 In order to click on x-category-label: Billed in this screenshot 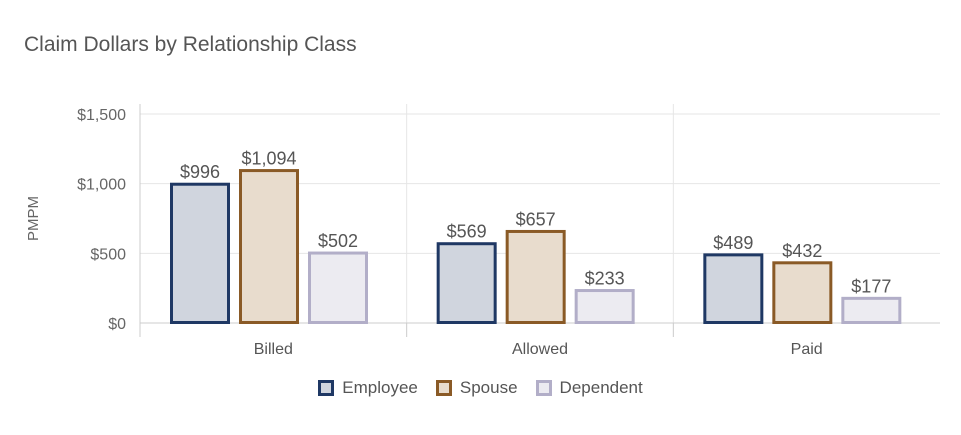, I will do `click(273, 349)`.